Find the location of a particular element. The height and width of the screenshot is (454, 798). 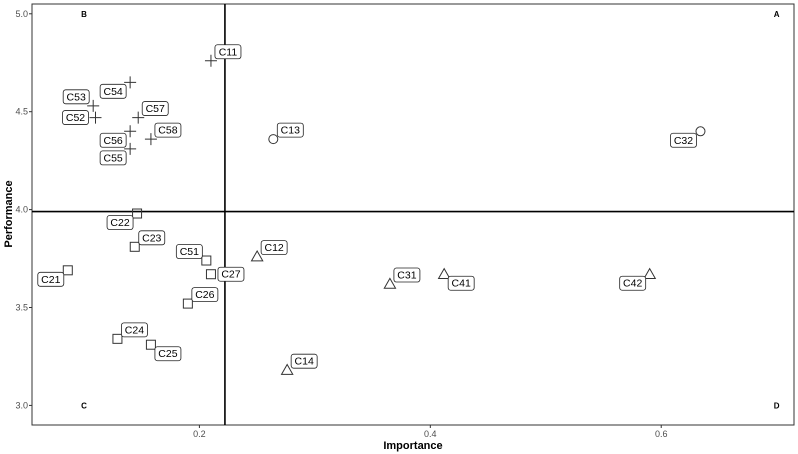

point-label-text: C25 is located at coordinates (167, 354).